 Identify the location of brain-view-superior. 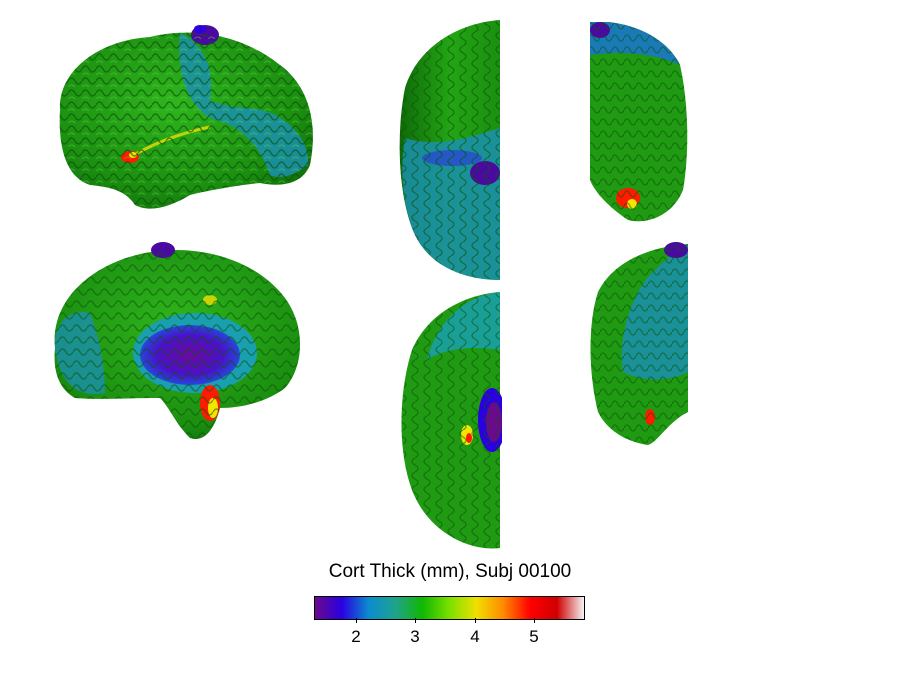
(449, 150).